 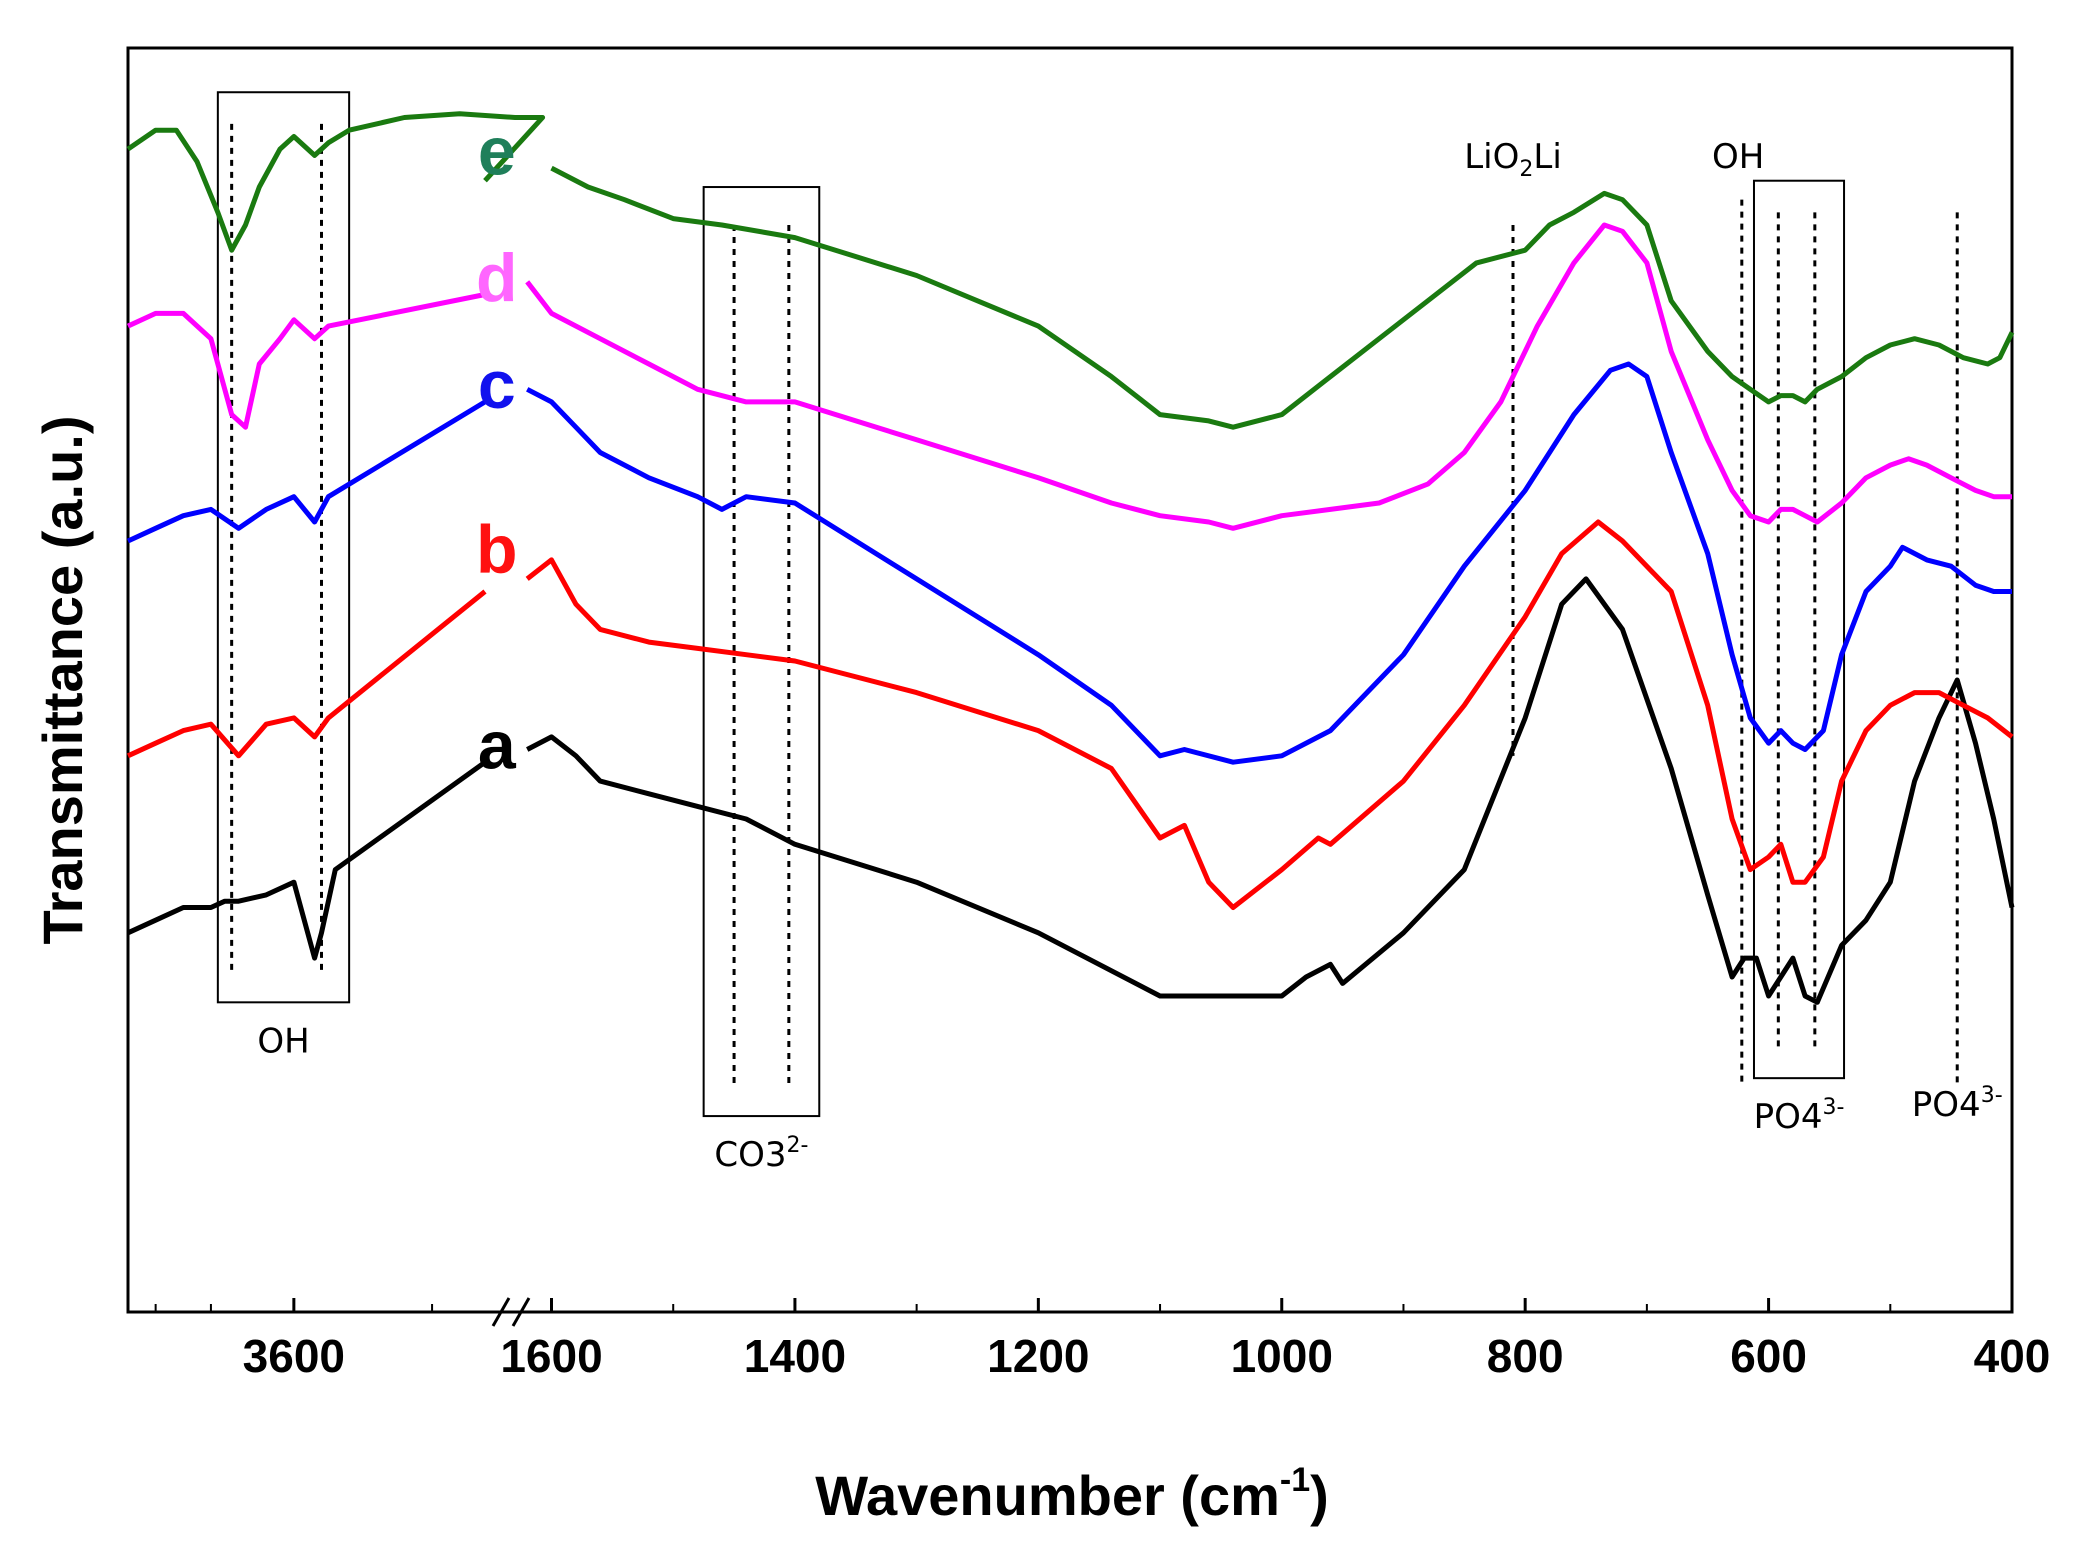 I want to click on series-line-e-left, so click(x=336, y=182).